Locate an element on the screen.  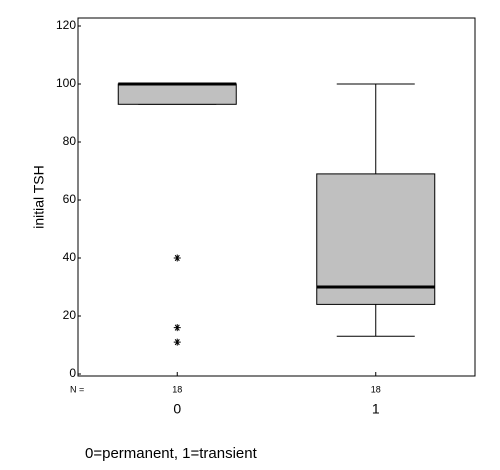
y-tick-label: 100 is located at coordinates (66, 83).